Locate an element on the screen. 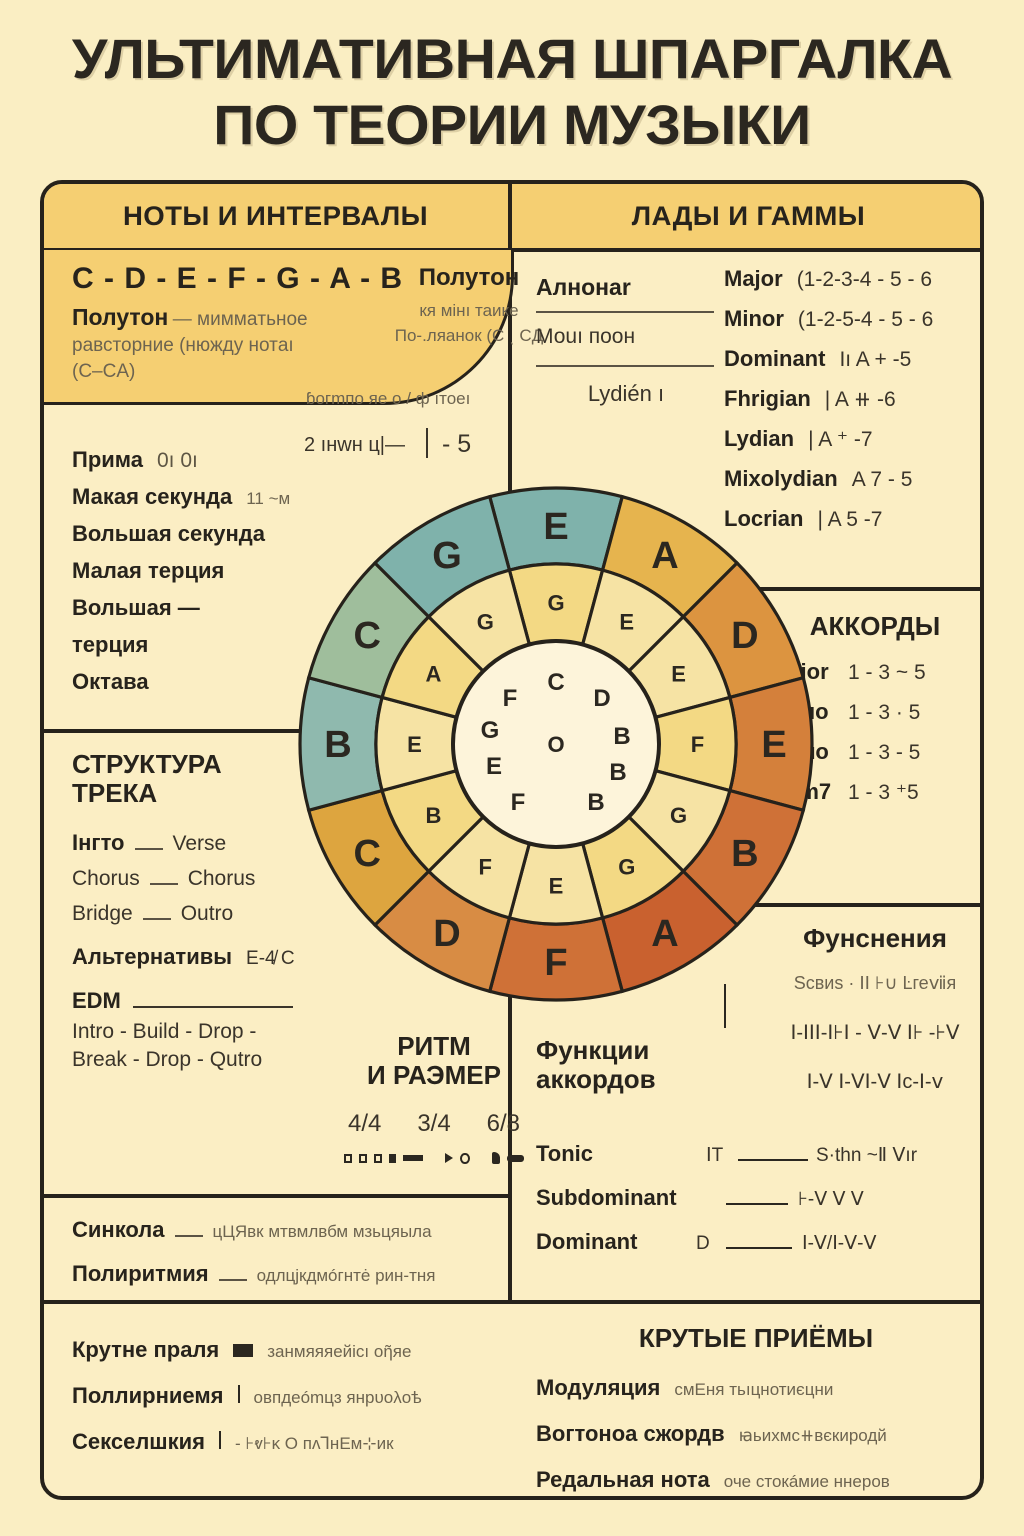  structure-dash-icon is located at coordinates (156, 919).